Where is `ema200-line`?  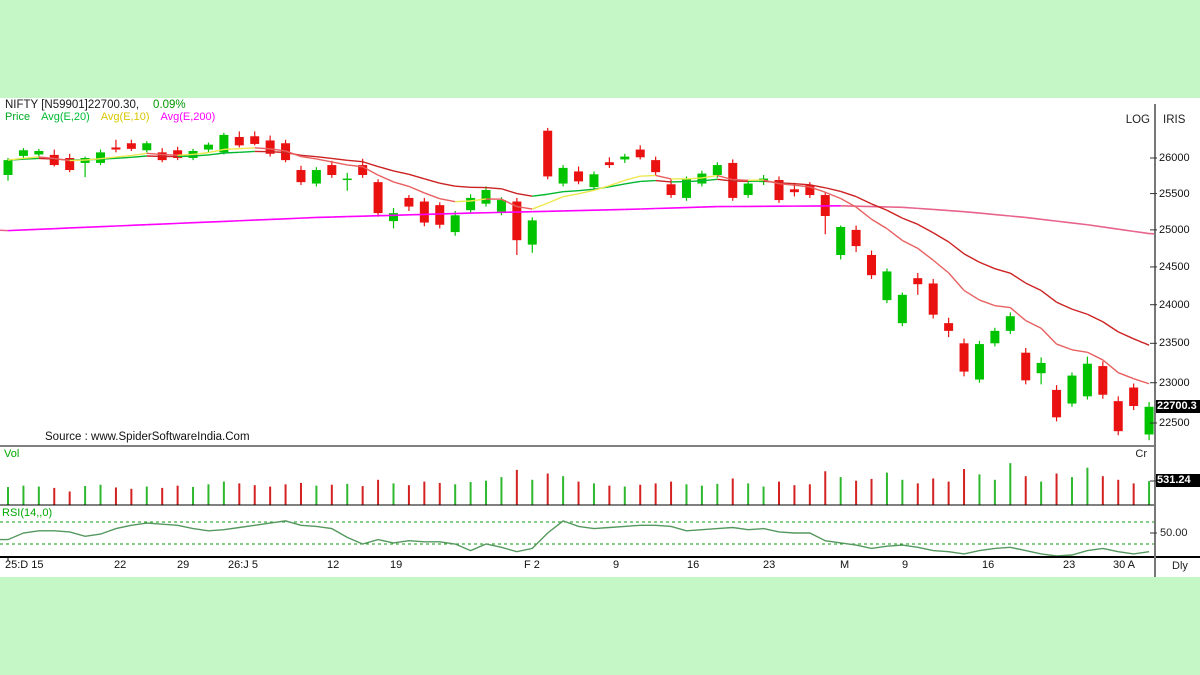
ema200-line is located at coordinates (578, 220).